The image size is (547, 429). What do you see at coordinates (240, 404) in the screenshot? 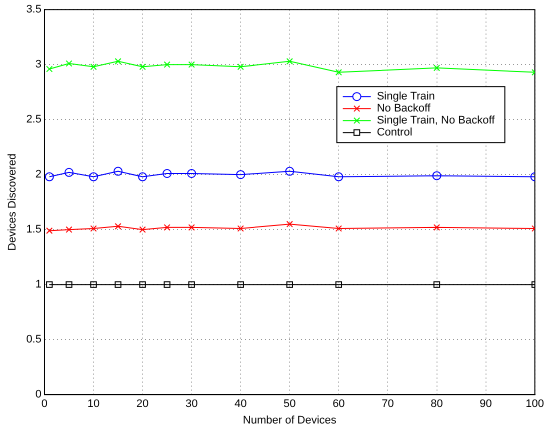
I see `x-tick-label: 40` at bounding box center [240, 404].